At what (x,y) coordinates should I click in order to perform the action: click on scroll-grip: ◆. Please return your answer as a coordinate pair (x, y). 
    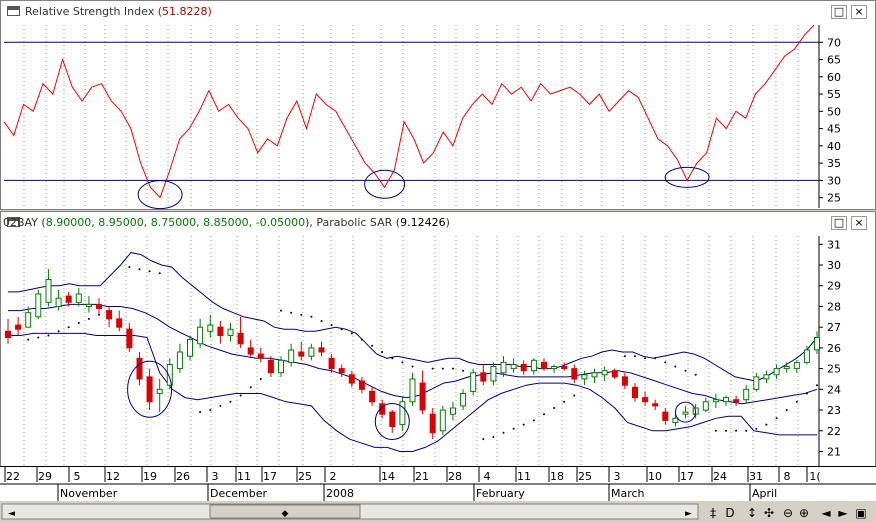
    Looking at the image, I should click on (285, 514).